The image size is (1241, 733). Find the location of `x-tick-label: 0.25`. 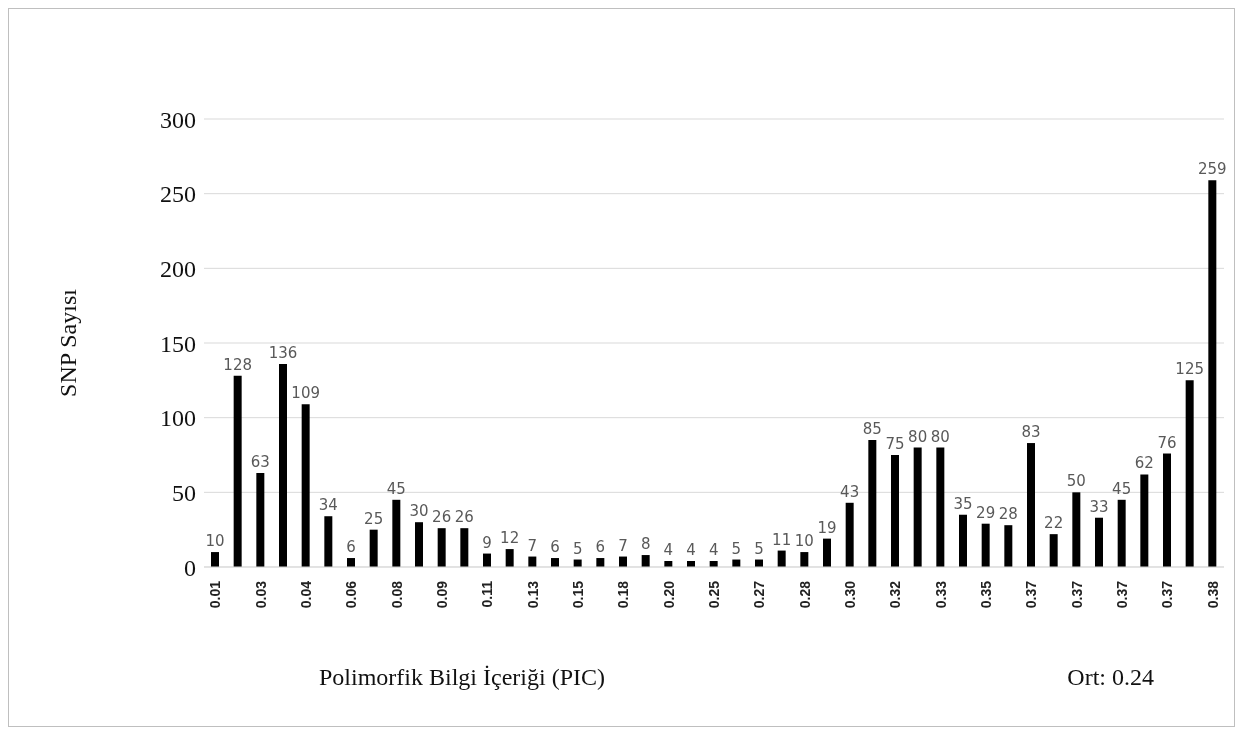

x-tick-label: 0.25 is located at coordinates (714, 594).